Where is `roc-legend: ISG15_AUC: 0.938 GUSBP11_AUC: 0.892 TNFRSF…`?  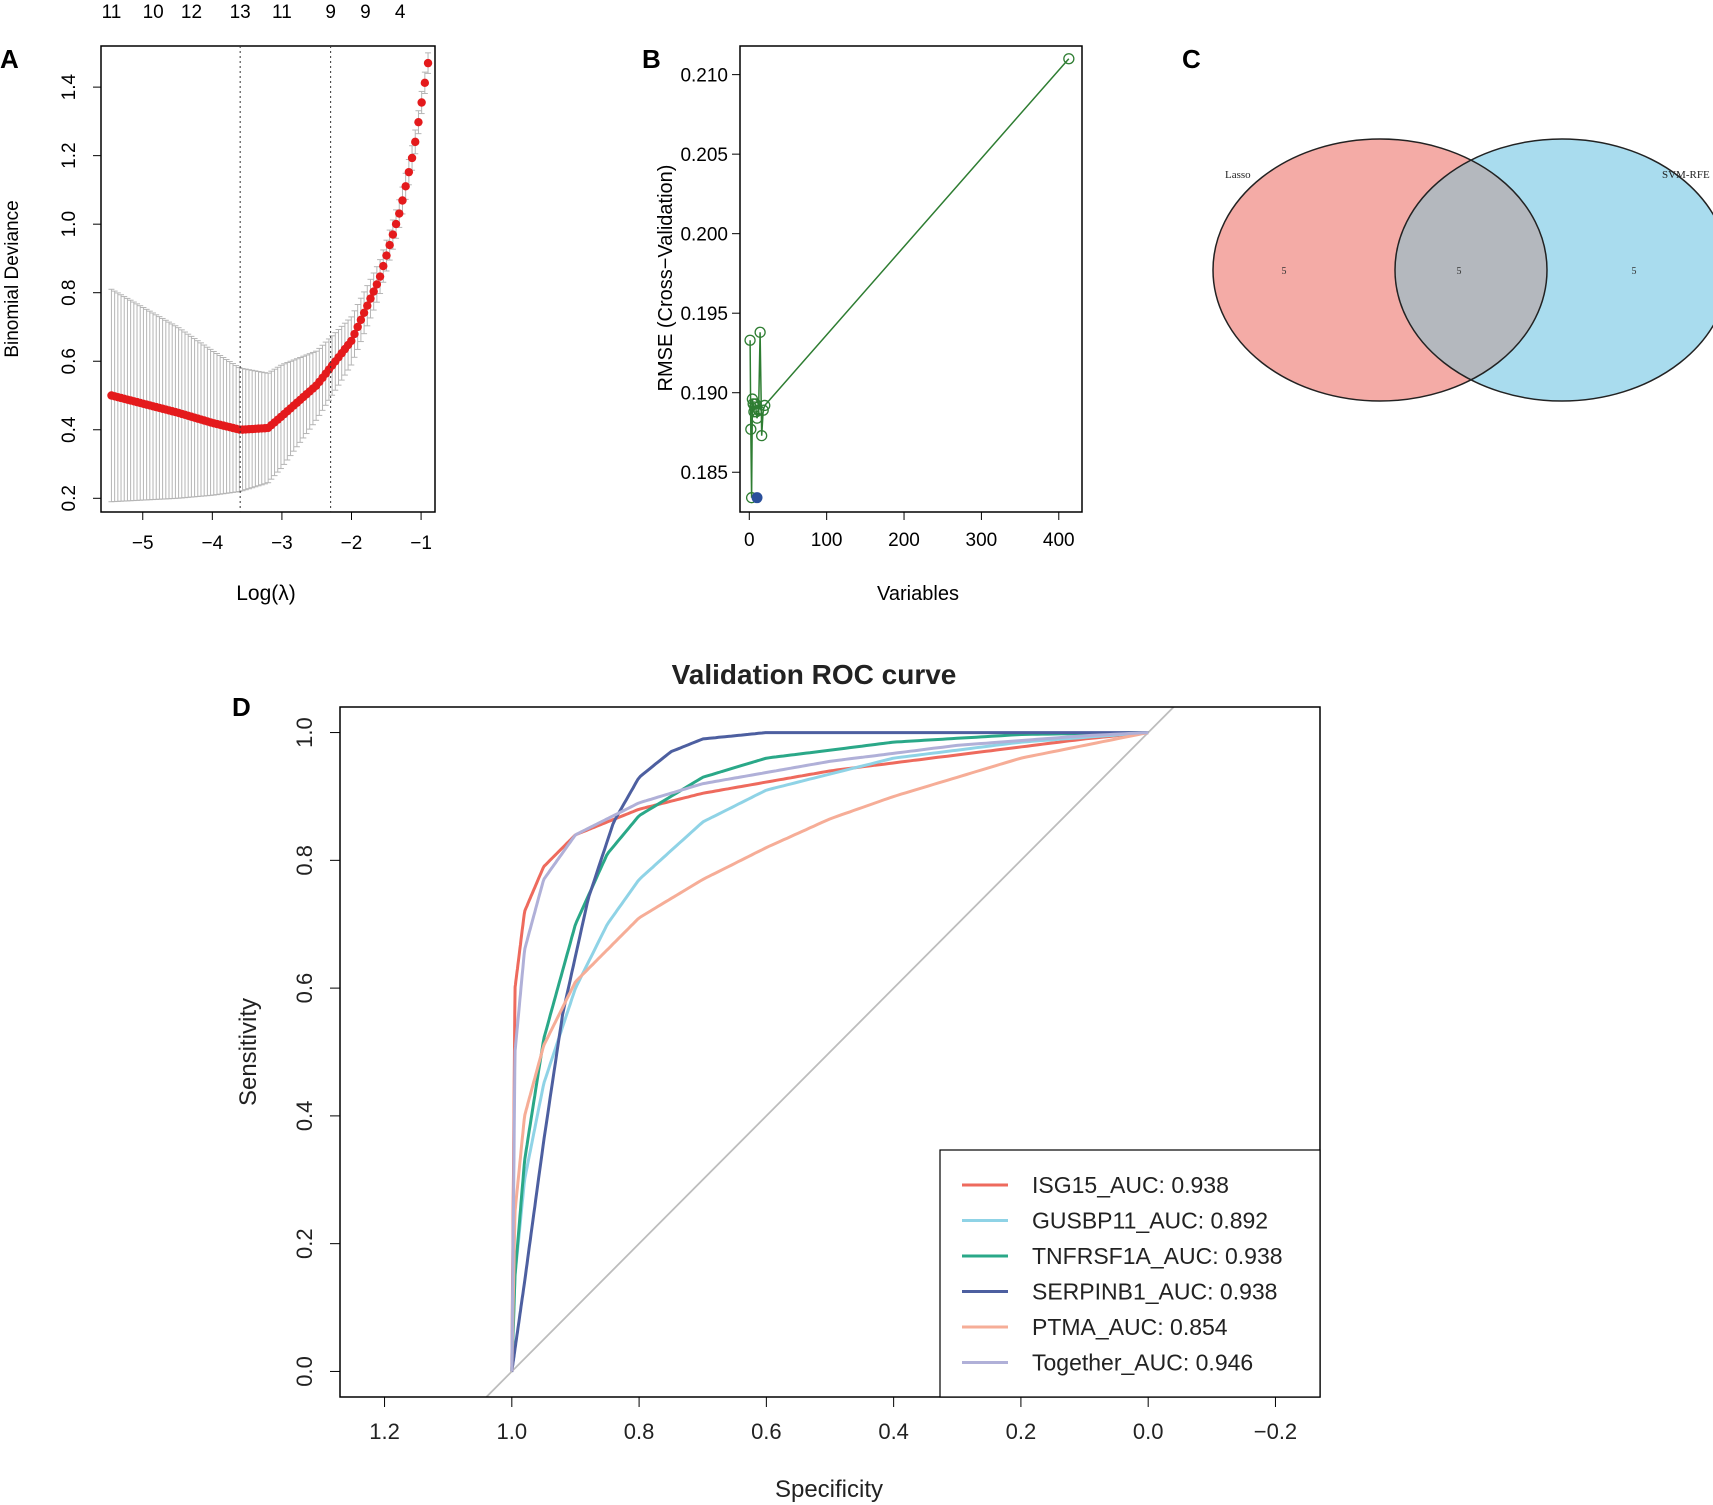
roc-legend: ISG15_AUC: 0.938 GUSBP11_AUC: 0.892 TNFRSF… is located at coordinates (1130, 1273).